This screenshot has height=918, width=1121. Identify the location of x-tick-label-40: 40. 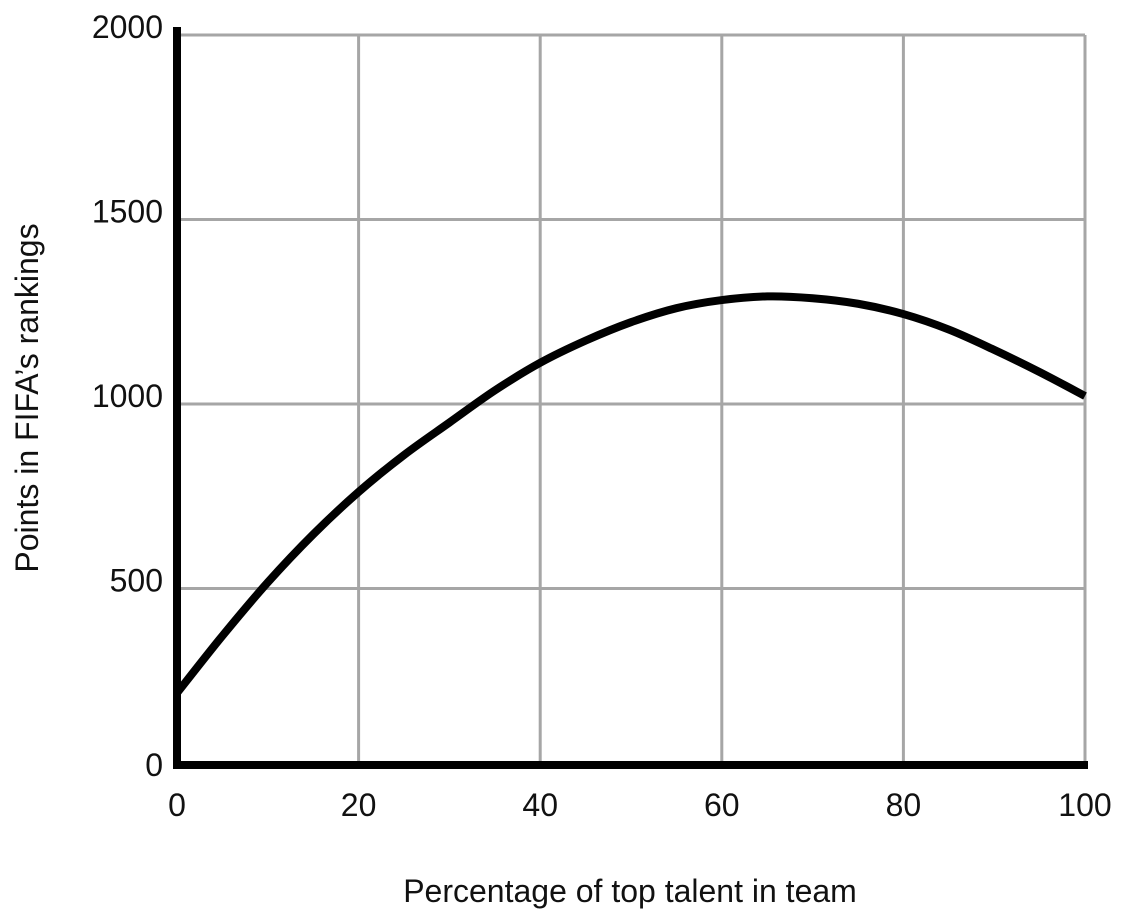
(540, 805).